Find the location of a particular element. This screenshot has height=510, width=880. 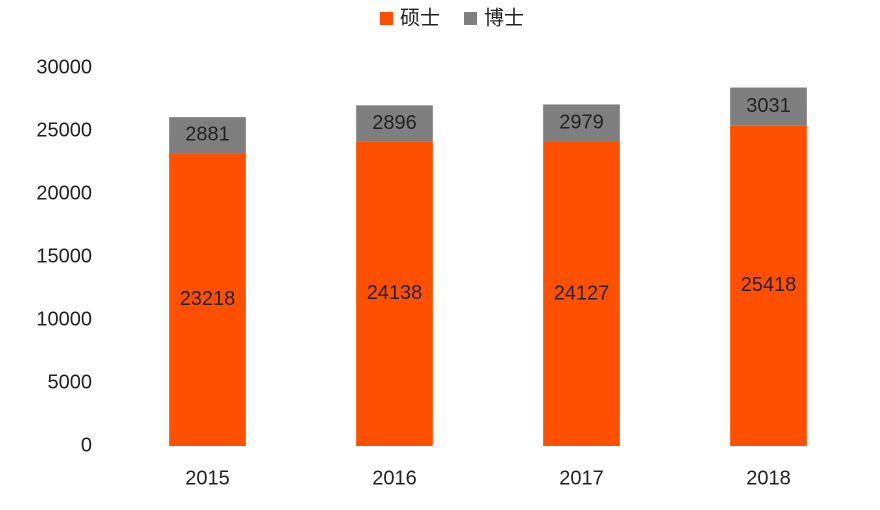

y-tick-label: 5000 is located at coordinates (70, 382).